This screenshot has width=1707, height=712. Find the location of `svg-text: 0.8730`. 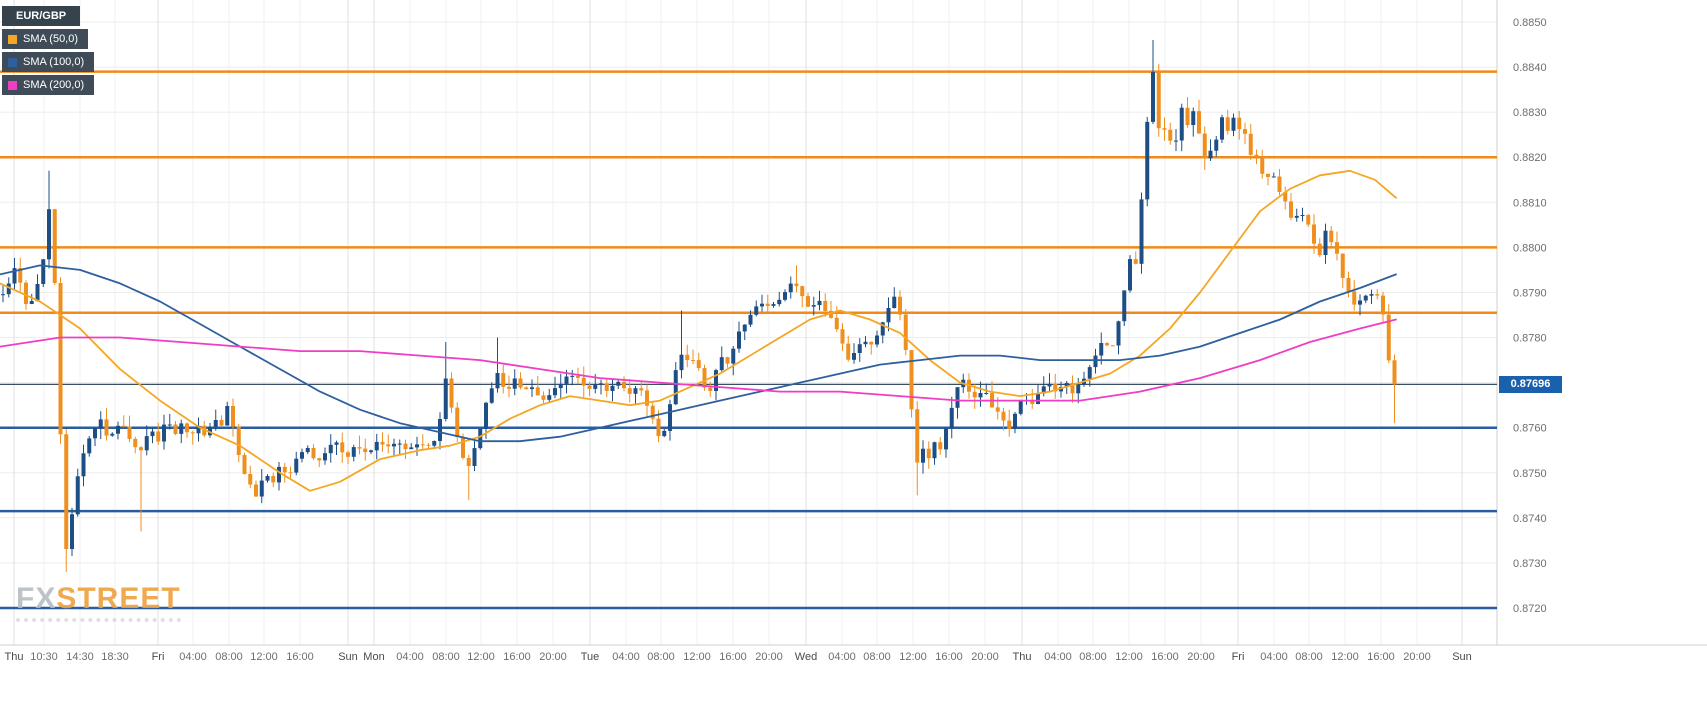

svg-text: 0.8730 is located at coordinates (1530, 564).